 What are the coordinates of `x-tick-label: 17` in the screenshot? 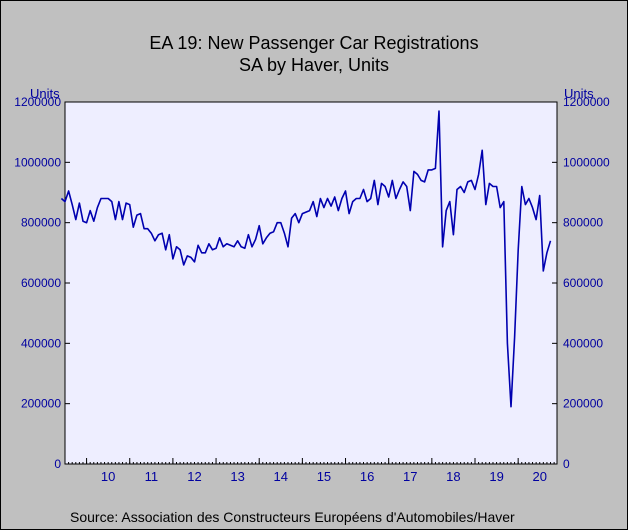 It's located at (410, 476).